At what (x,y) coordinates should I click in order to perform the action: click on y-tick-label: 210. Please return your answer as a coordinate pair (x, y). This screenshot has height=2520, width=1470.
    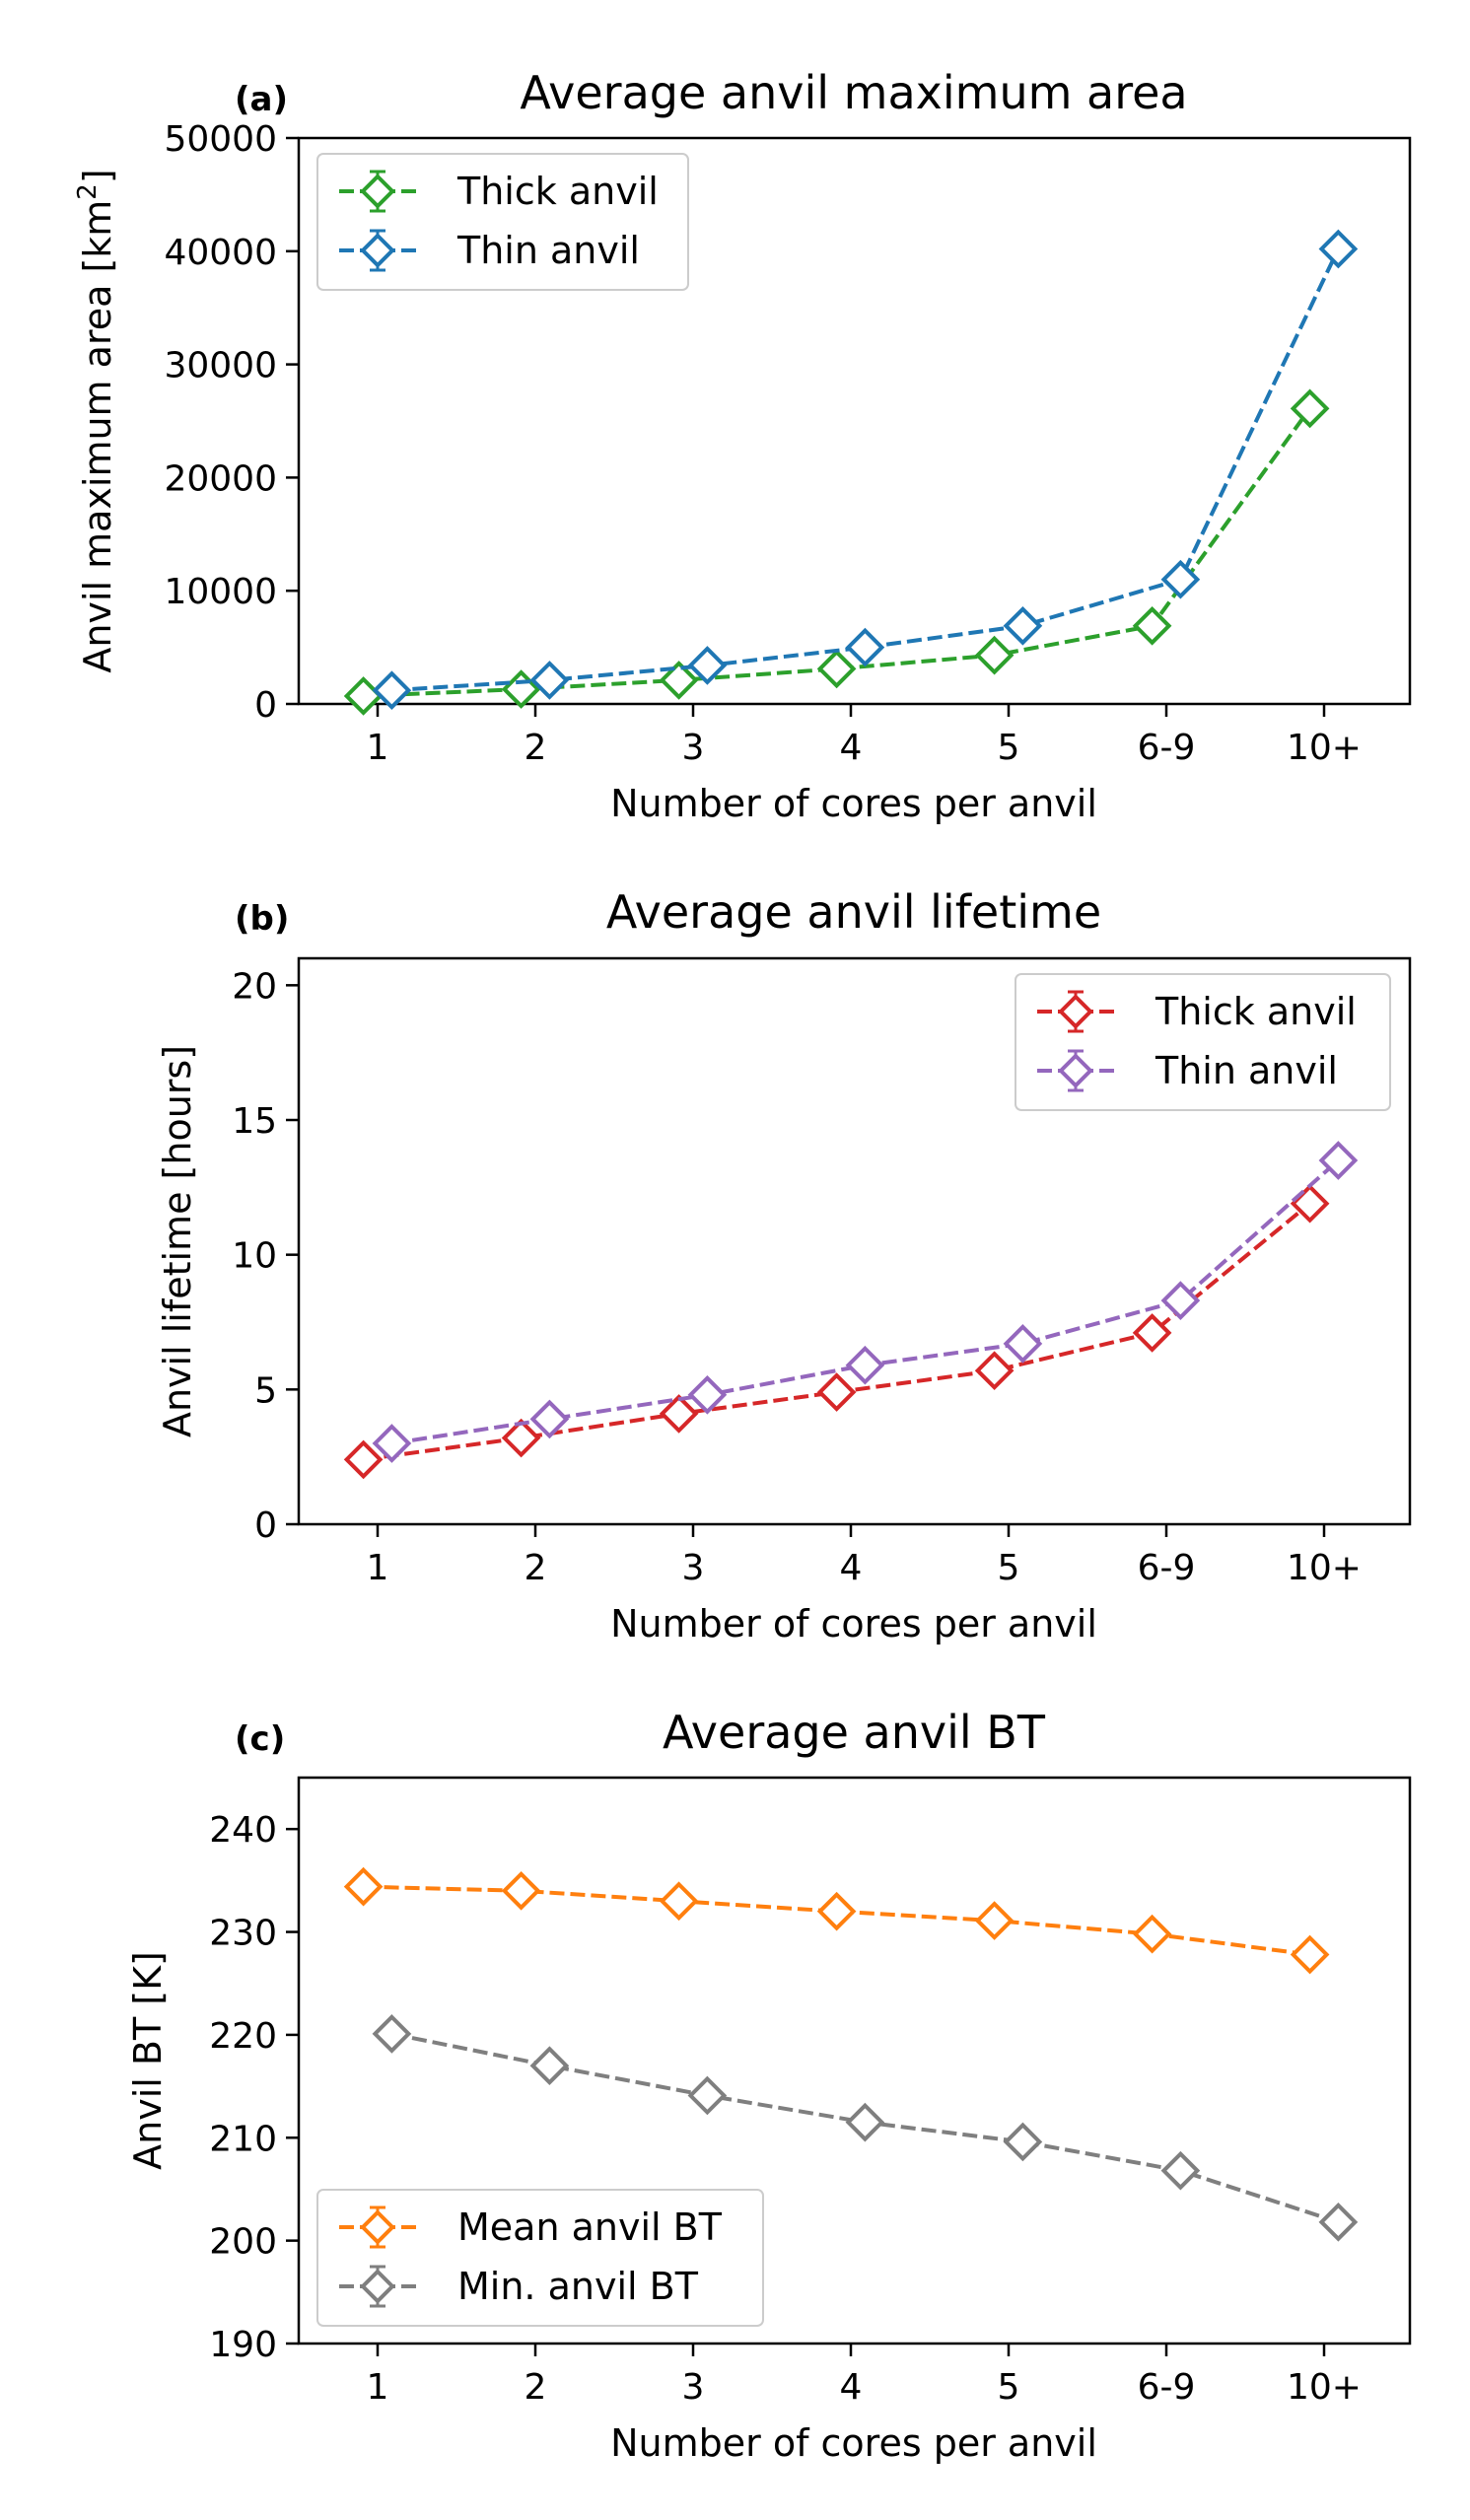
    Looking at the image, I should click on (243, 2139).